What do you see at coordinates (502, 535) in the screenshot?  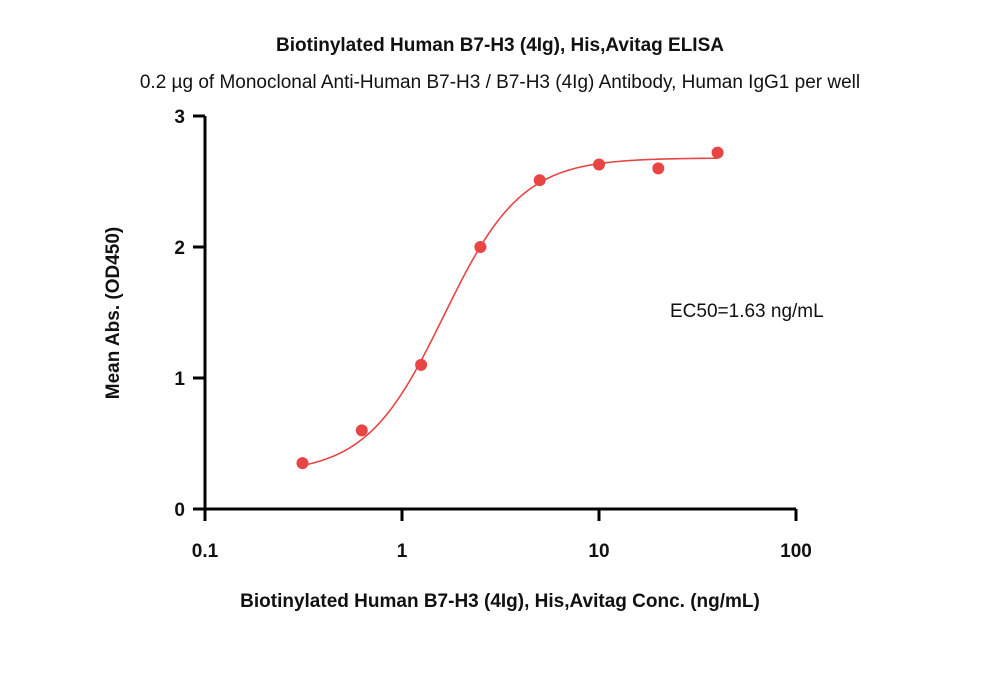 I see `x-ticks: 0.1 1 10 100` at bounding box center [502, 535].